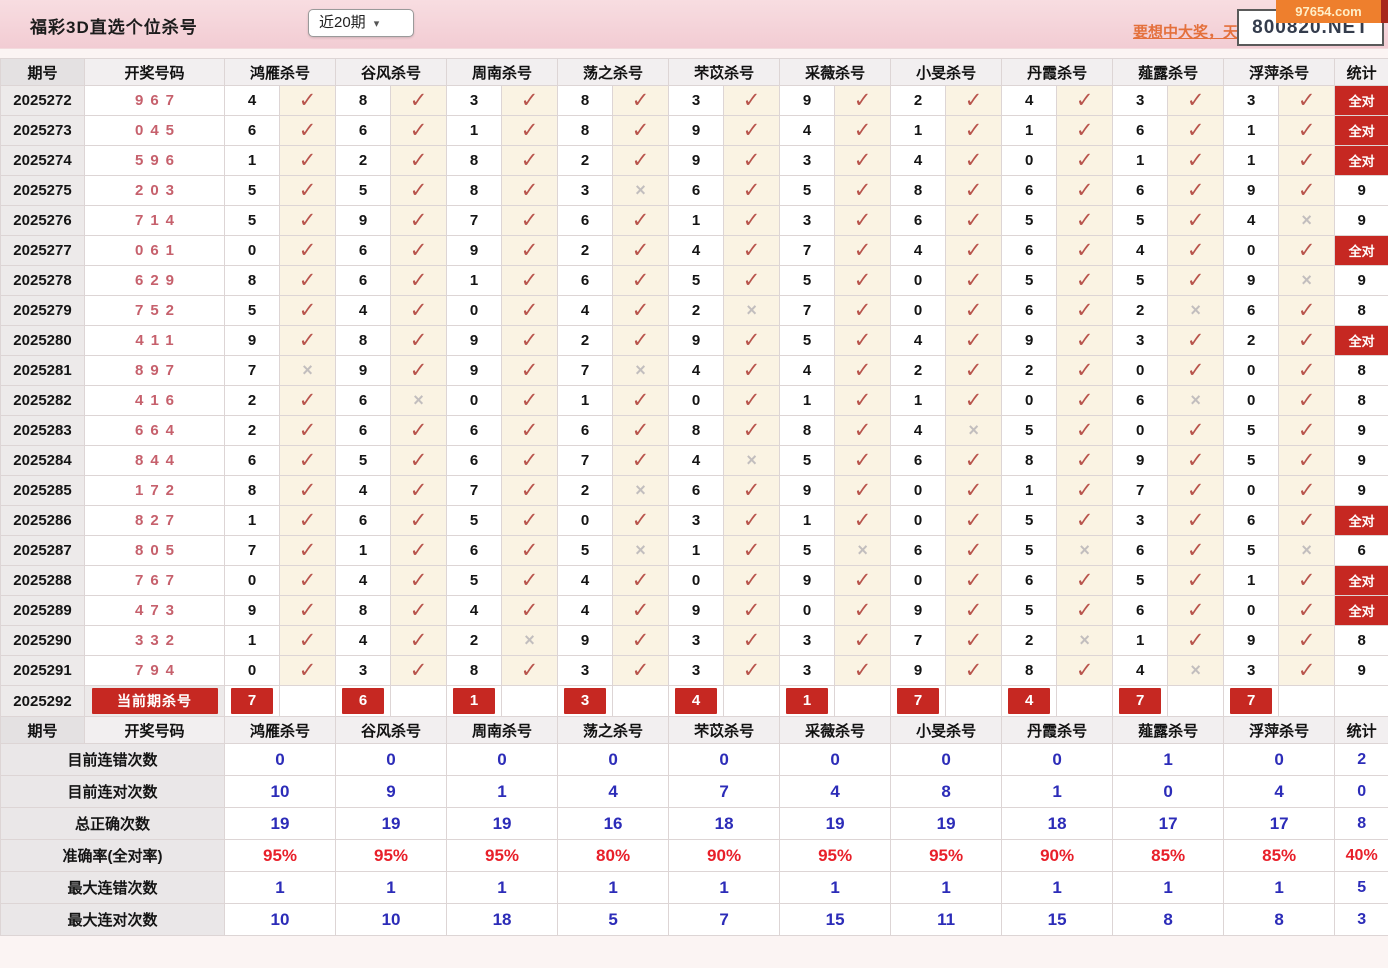  I want to click on kill-number-cell: 8, so click(363, 340).